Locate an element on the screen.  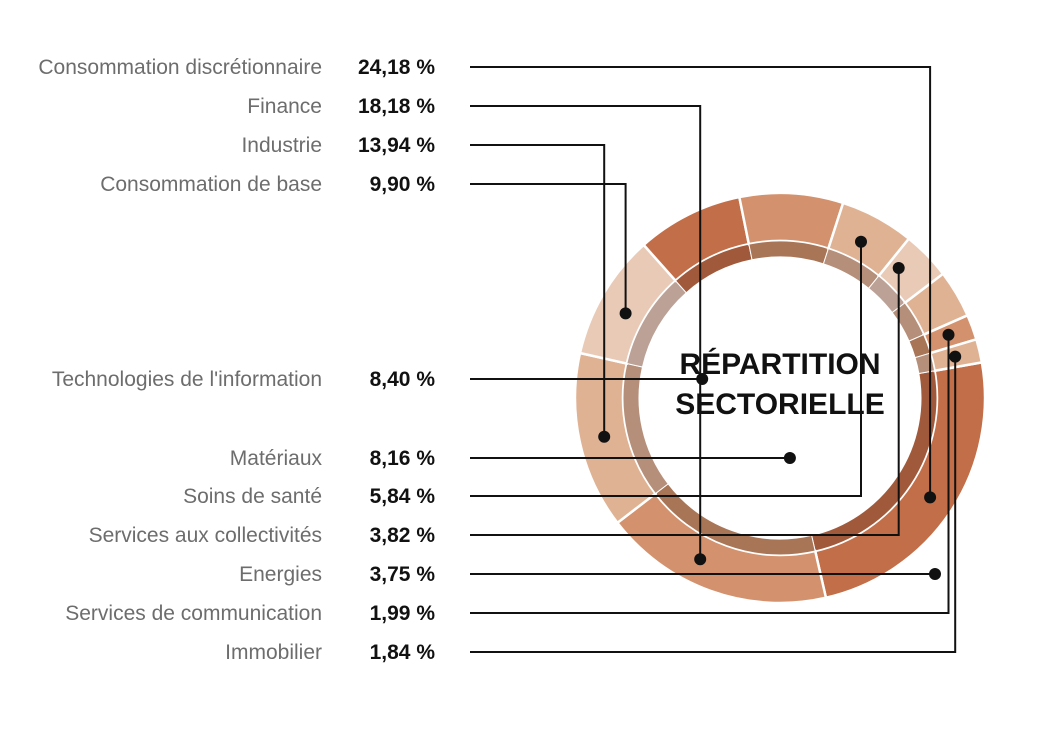
value-label: 3,82 % is located at coordinates (403, 535).